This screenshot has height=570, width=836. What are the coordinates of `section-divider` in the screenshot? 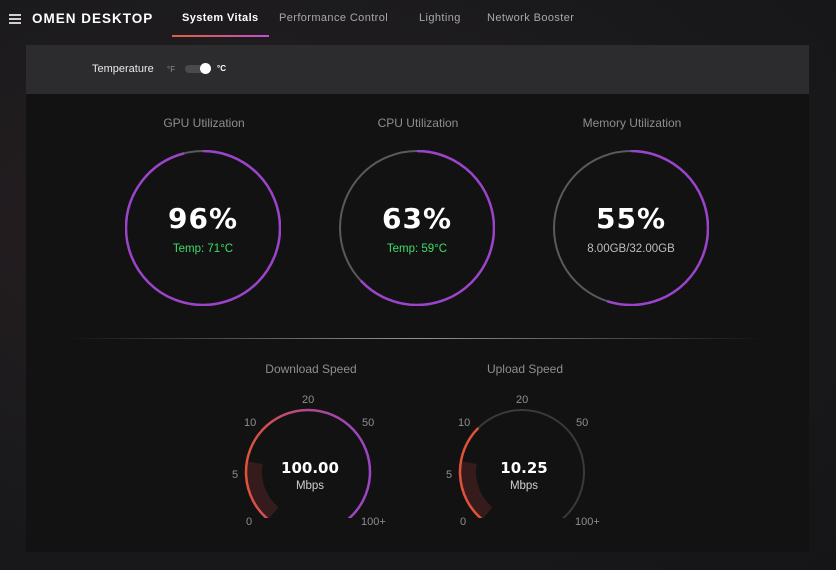 It's located at (416, 338).